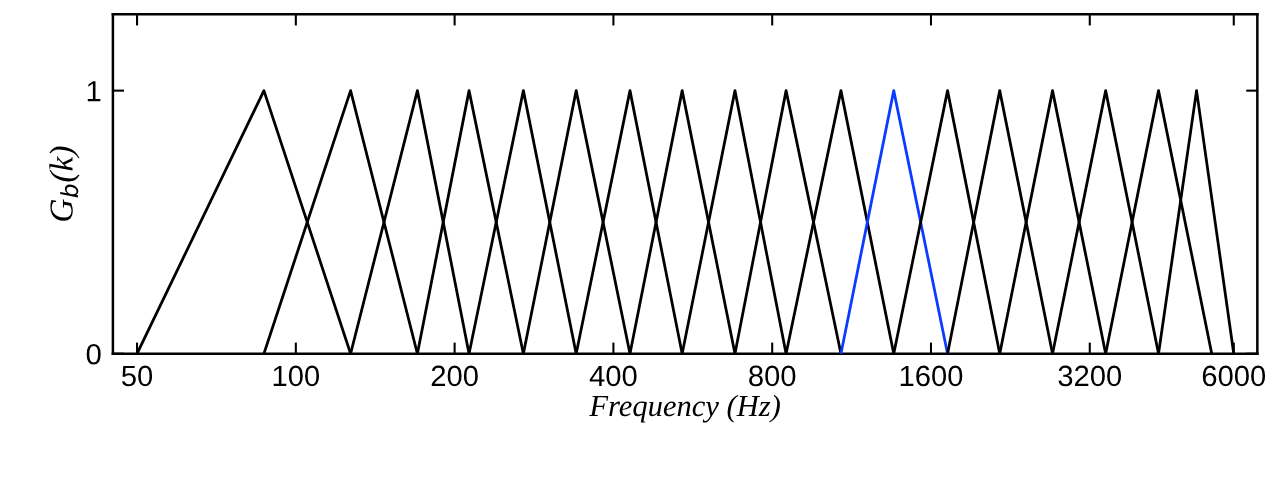 This screenshot has height=478, width=1283. I want to click on x-tick-label: 200, so click(454, 376).